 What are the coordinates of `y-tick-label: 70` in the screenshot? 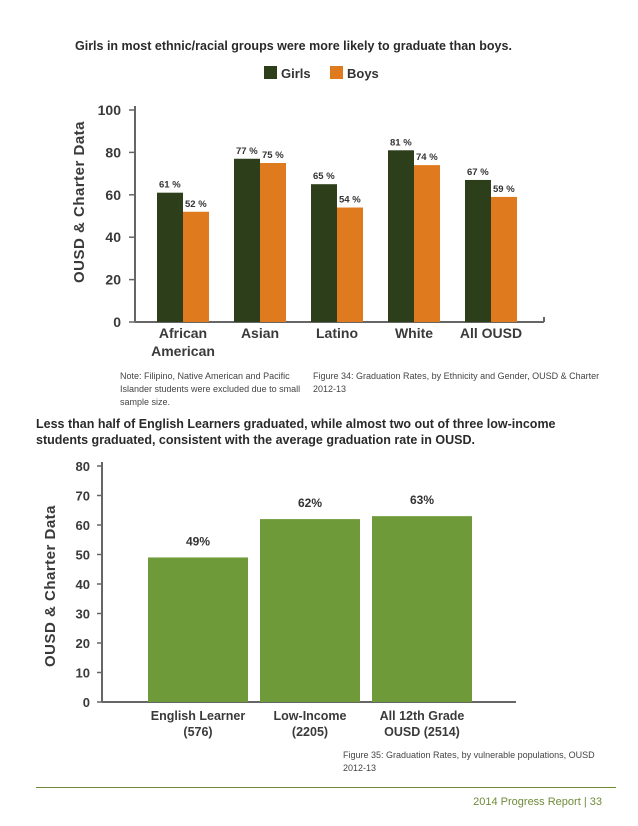 It's located at (83, 496).